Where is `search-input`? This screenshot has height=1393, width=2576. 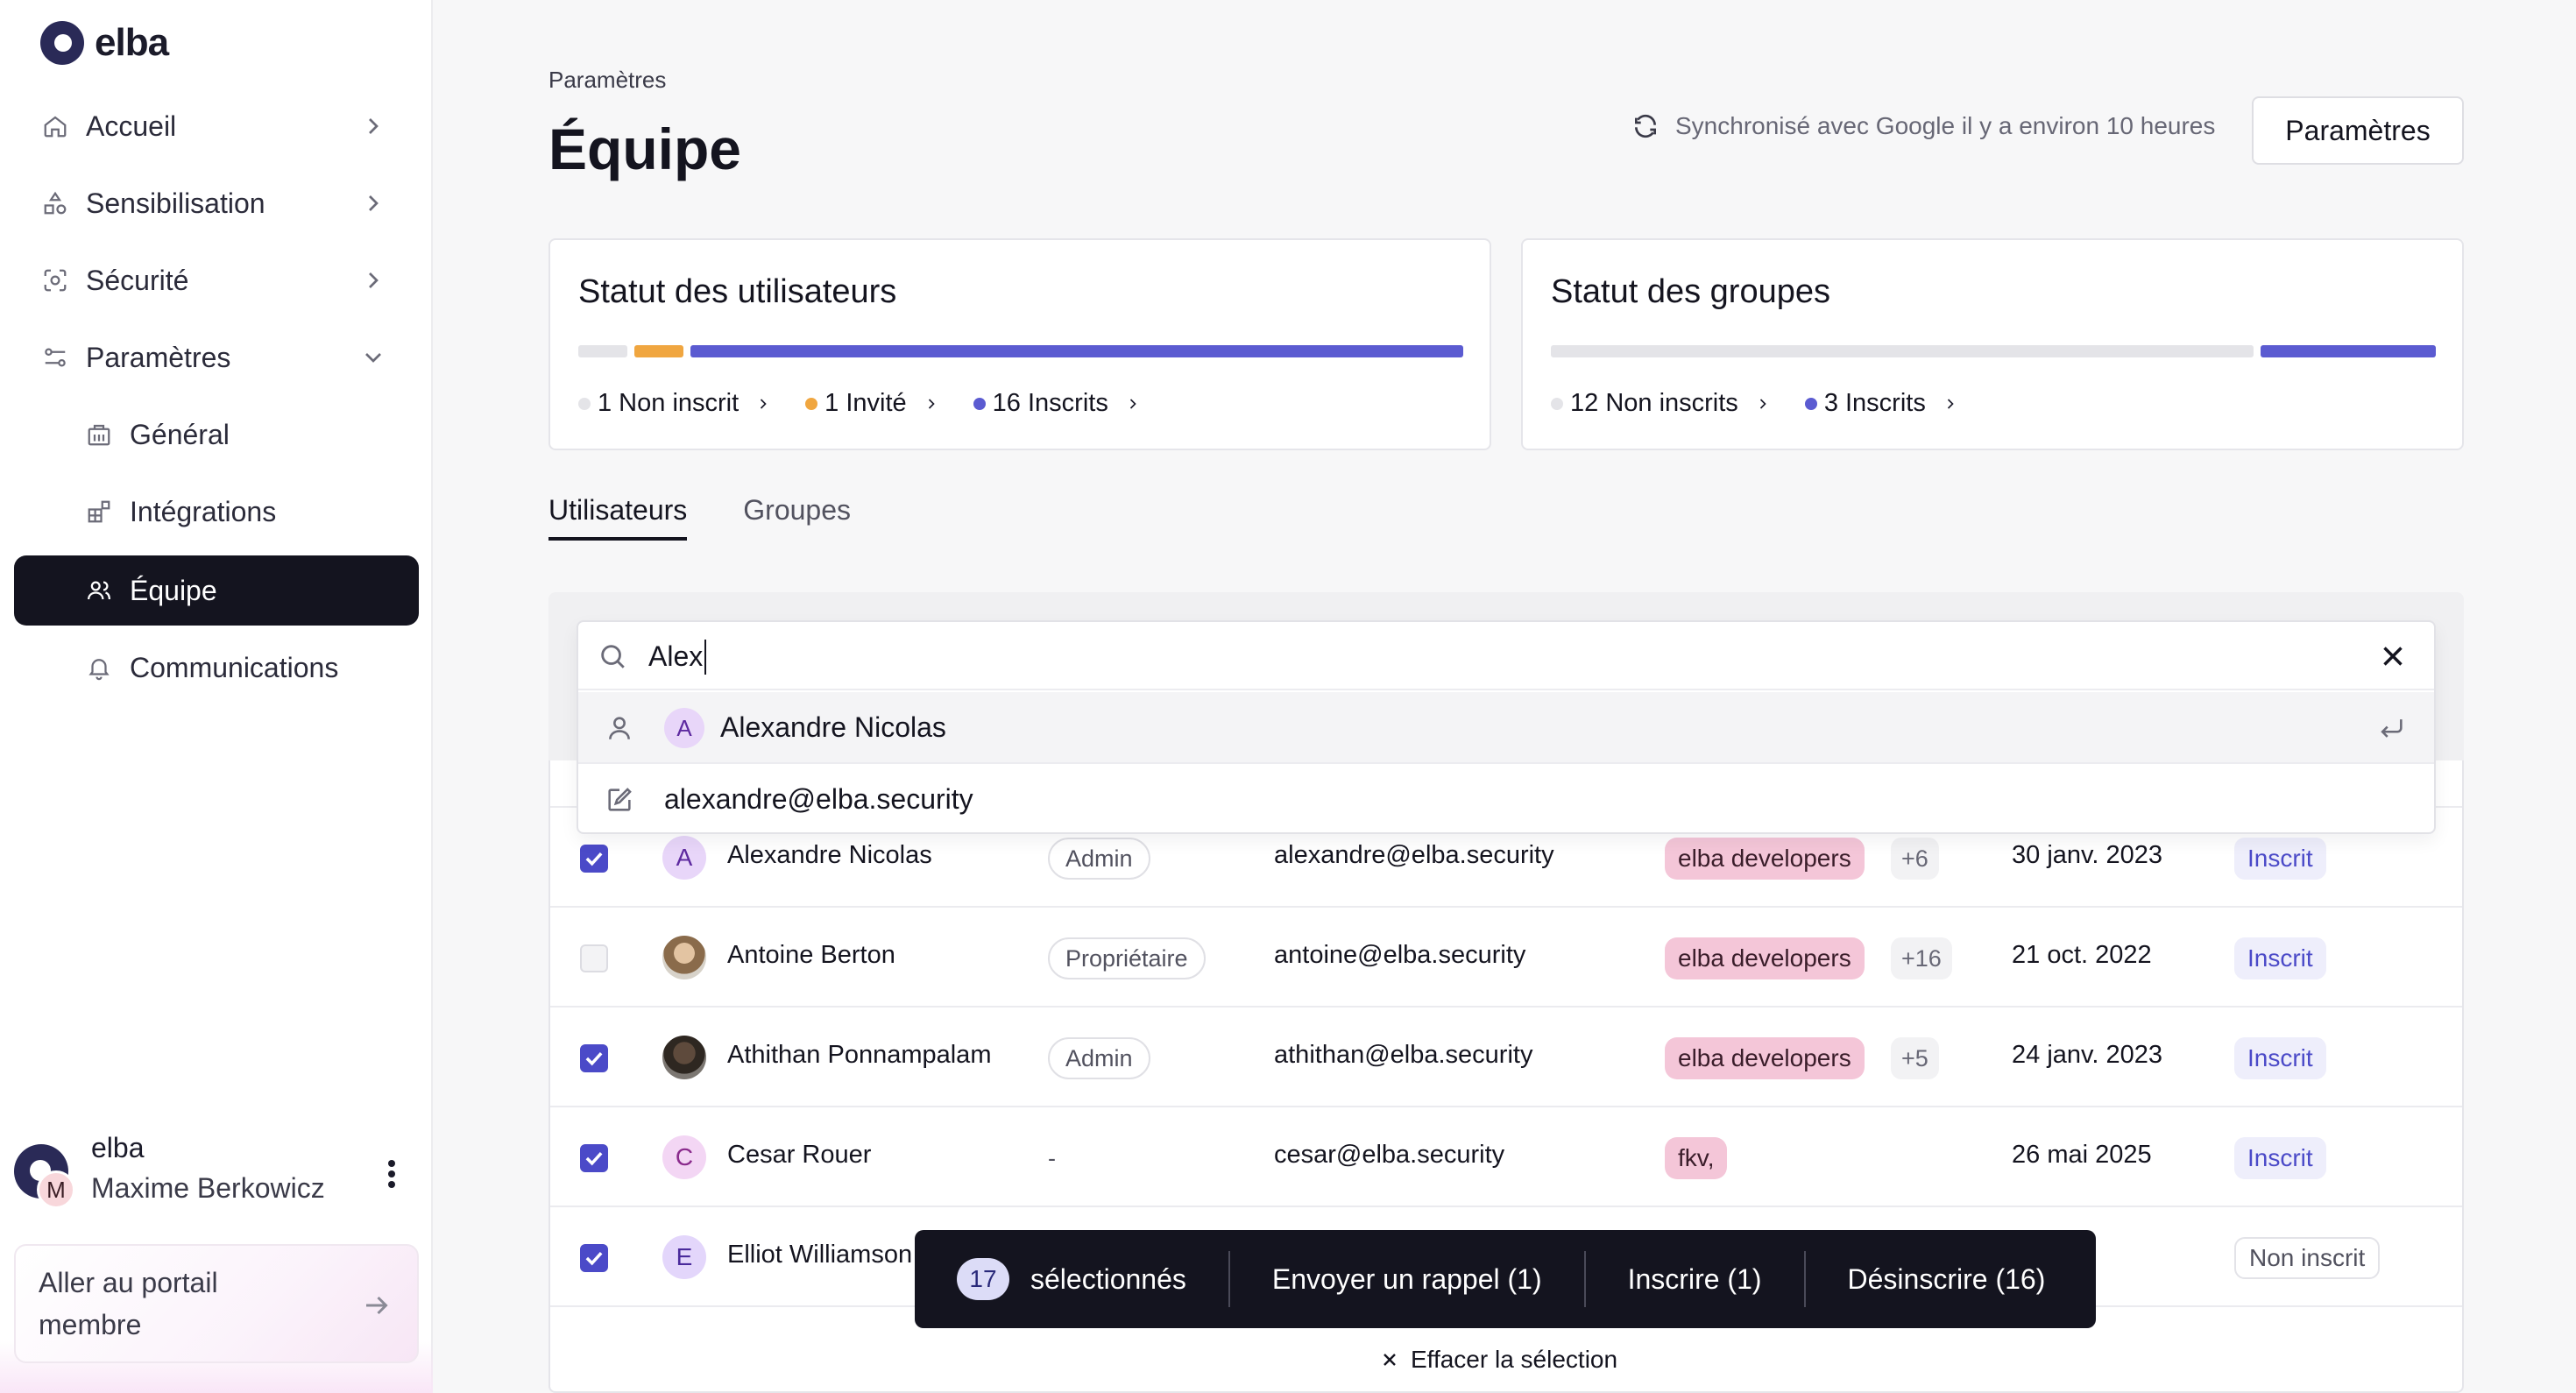 search-input is located at coordinates (1480, 656).